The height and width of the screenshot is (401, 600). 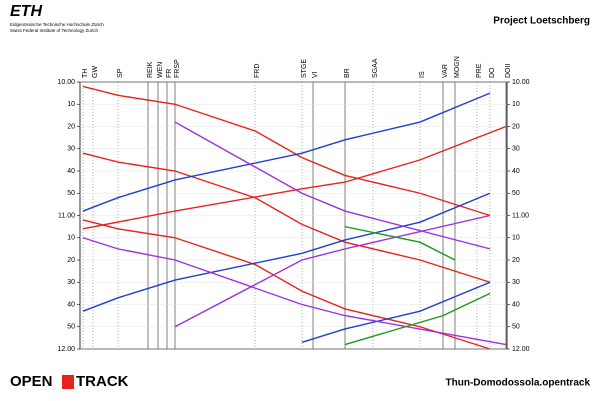 What do you see at coordinates (26, 11) in the screenshot?
I see `eth-logo: ETH` at bounding box center [26, 11].